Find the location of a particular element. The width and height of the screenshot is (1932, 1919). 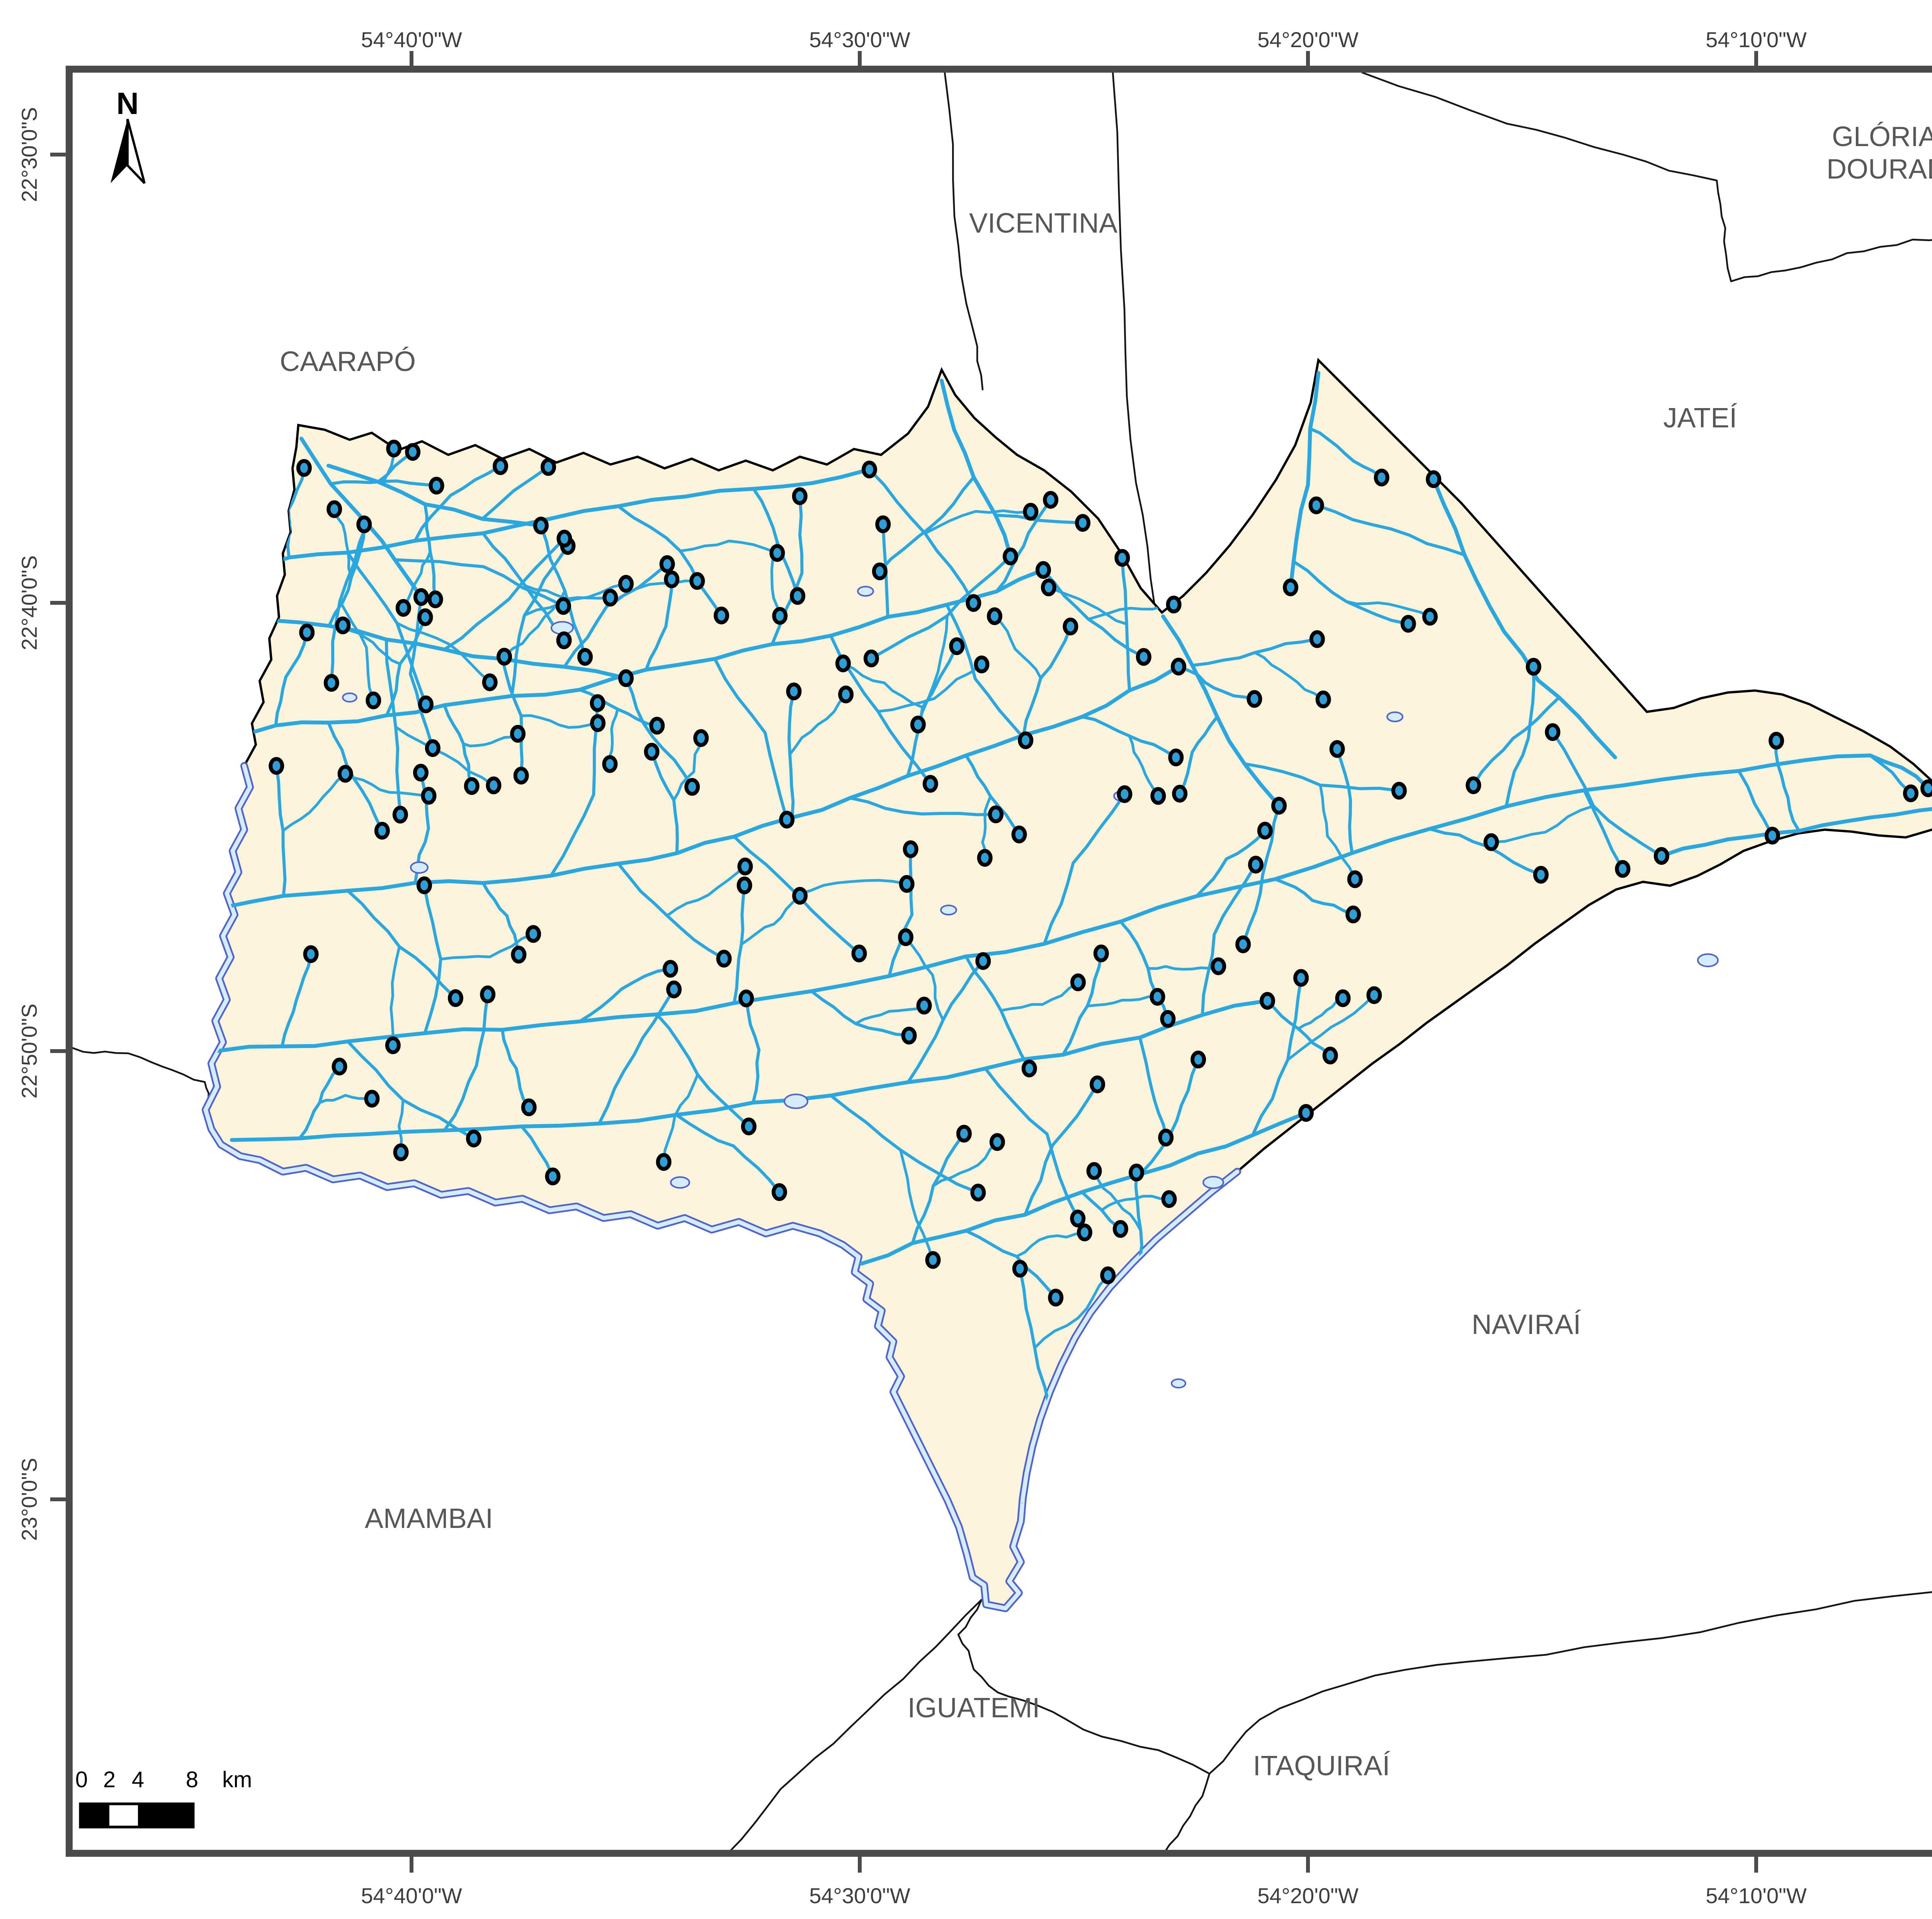

scalebar-unit: km is located at coordinates (237, 1779).